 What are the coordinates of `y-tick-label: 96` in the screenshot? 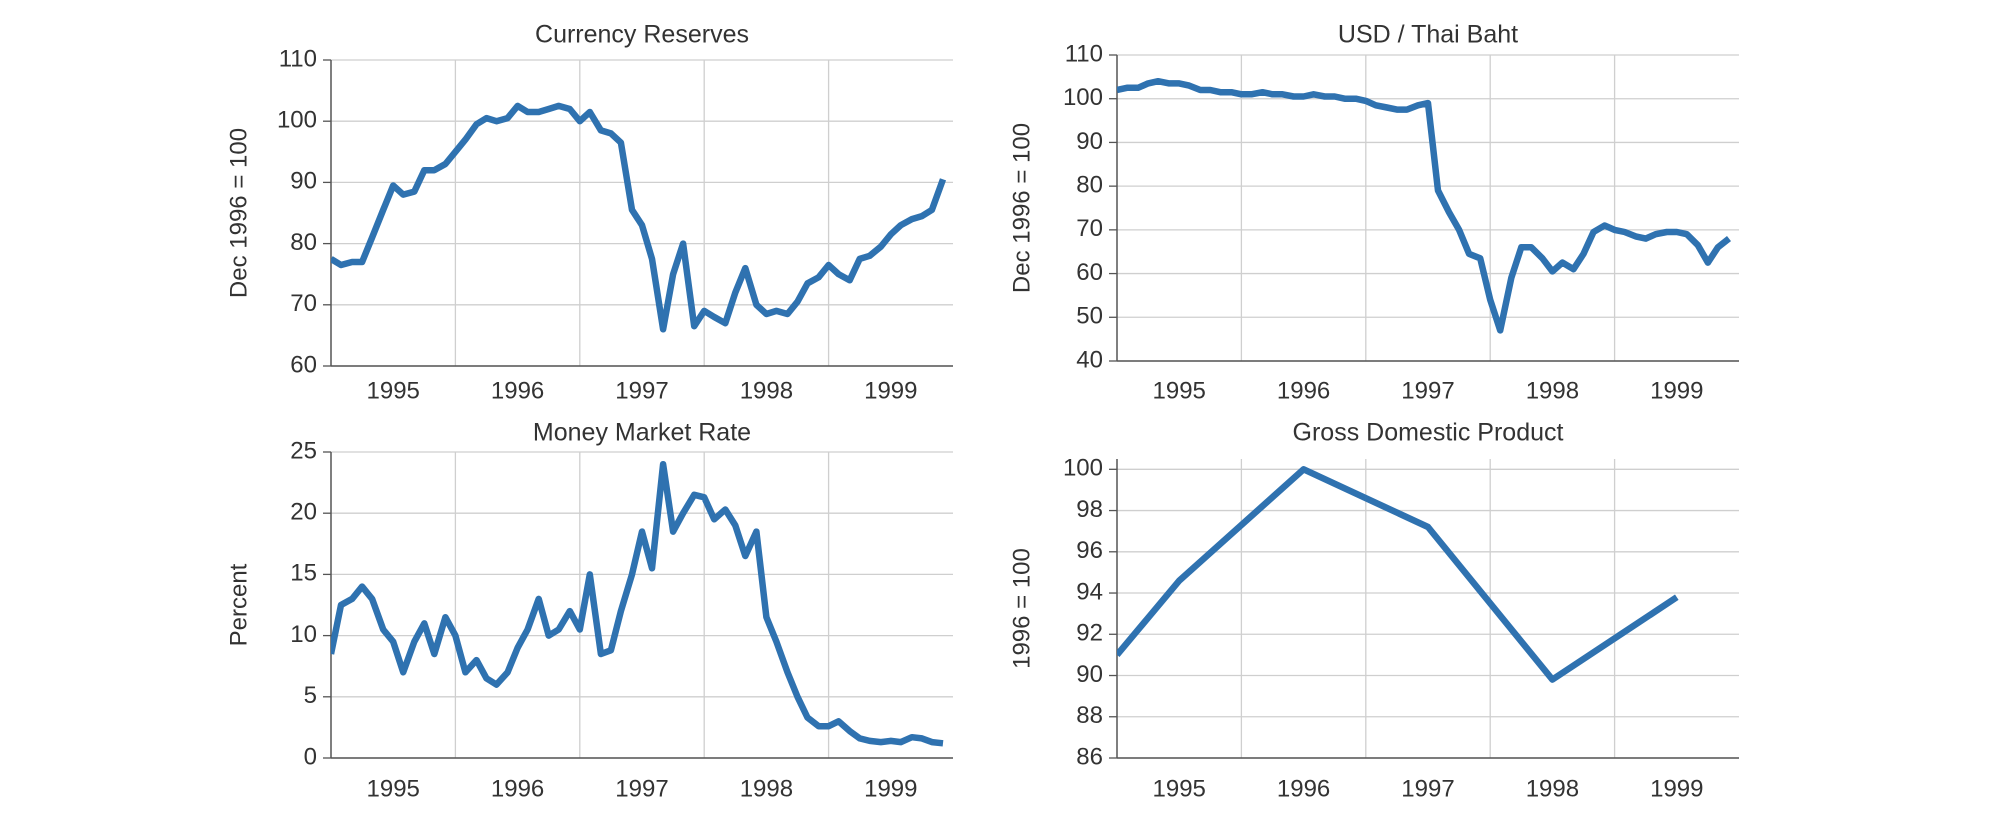 It's located at (1089, 550).